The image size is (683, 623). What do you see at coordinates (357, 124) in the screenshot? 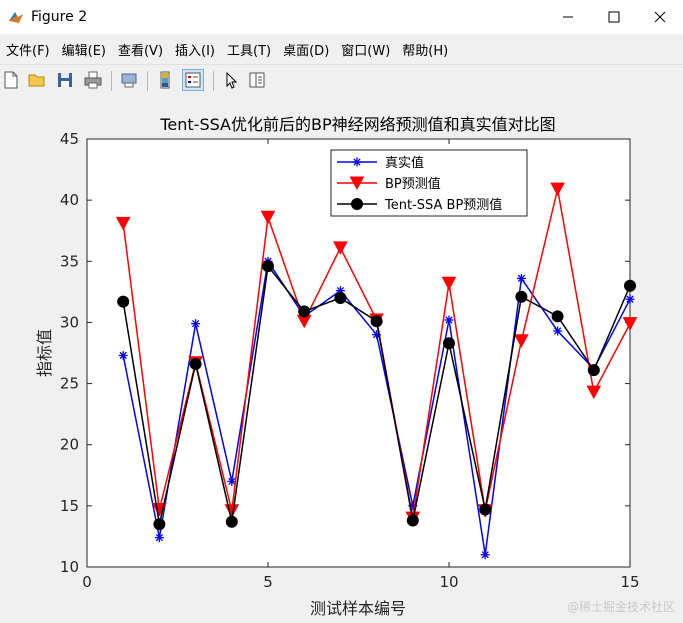
I see `chart-title: Tent-SSA优化前后的BP神经网络预测值和真实值对比图` at bounding box center [357, 124].